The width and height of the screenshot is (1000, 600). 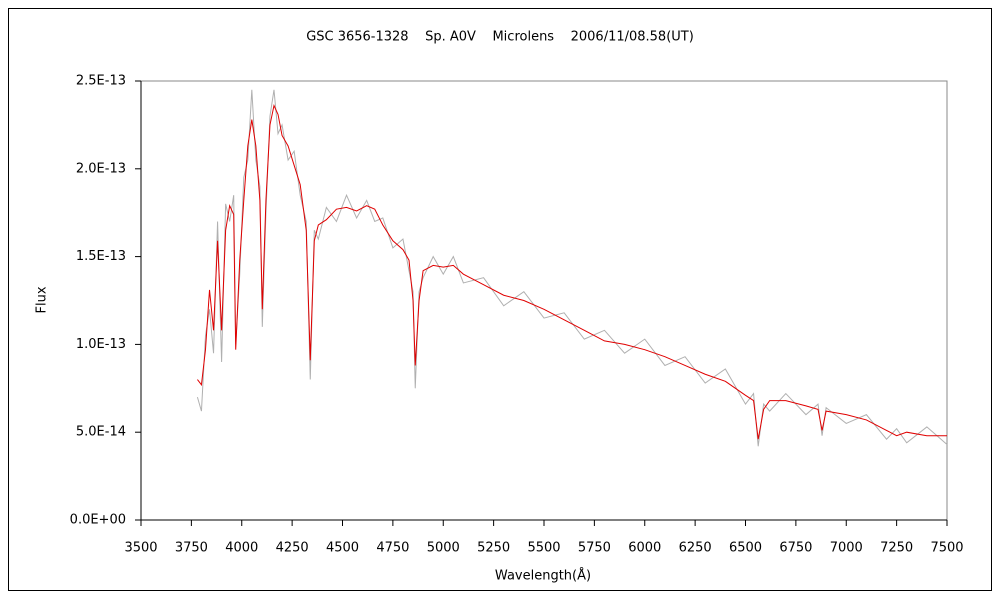 I want to click on y-tick-label: 2.5E-13, so click(x=101, y=81).